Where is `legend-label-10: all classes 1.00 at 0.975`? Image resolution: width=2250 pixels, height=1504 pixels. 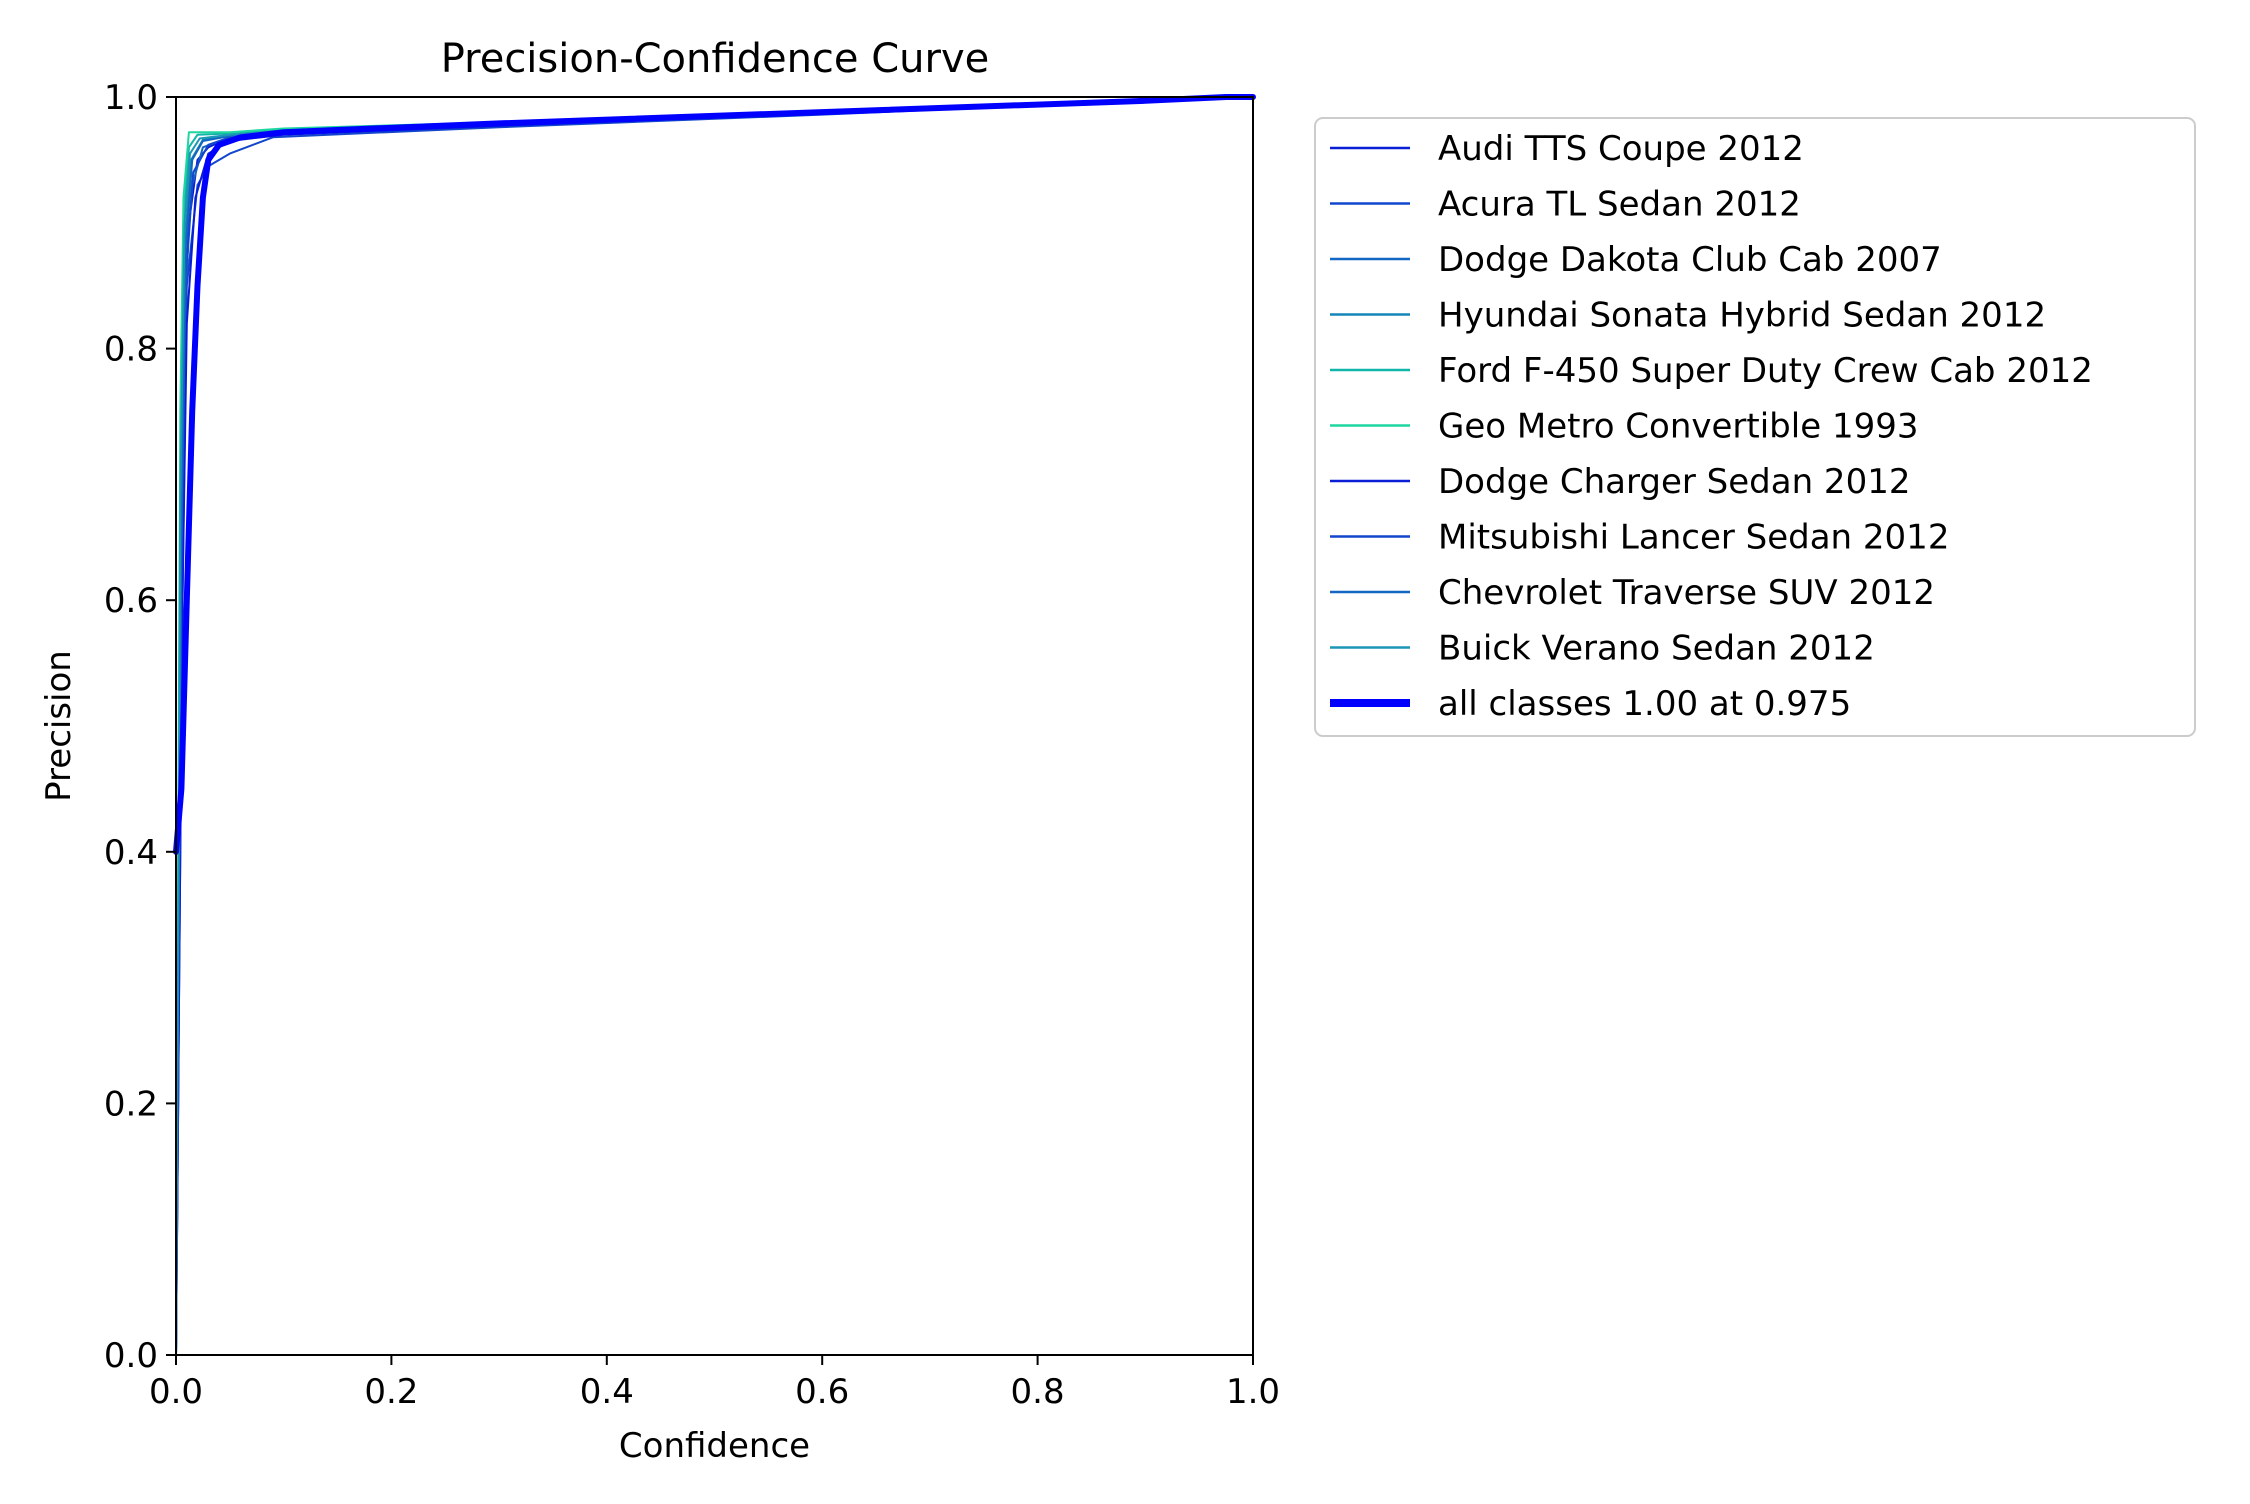
legend-label-10: all classes 1.00 at 0.975 is located at coordinates (1644, 704).